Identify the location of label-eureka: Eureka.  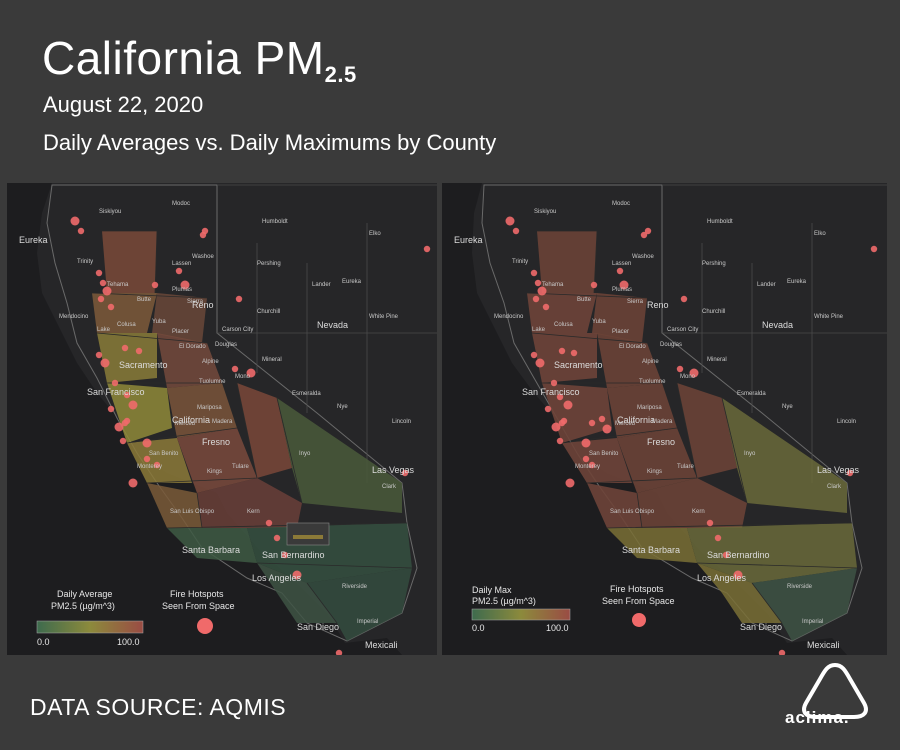
(33, 240).